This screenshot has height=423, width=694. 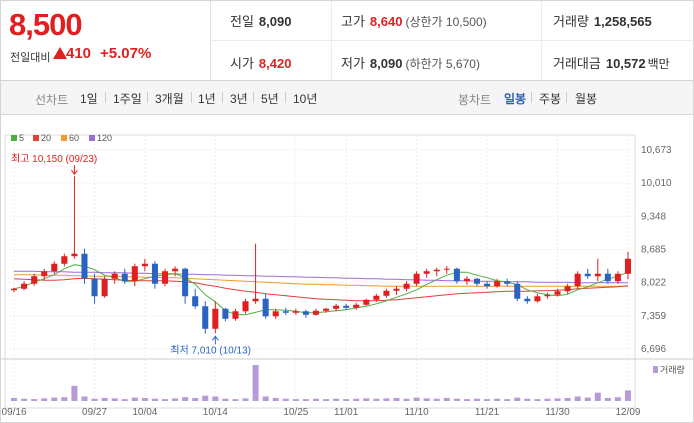 What do you see at coordinates (79, 53) in the screenshot?
I see `change-amount: 410` at bounding box center [79, 53].